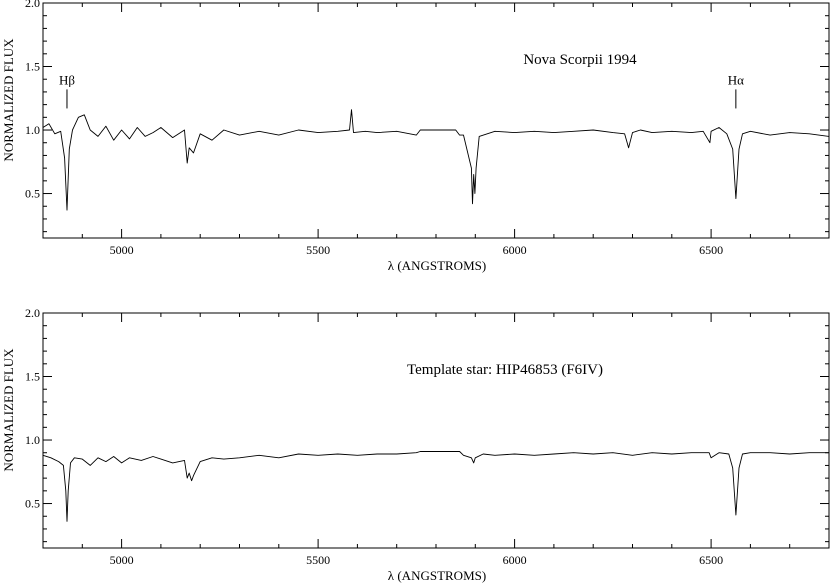 Image resolution: width=830 pixels, height=585 pixels. Describe the element at coordinates (67, 79) in the screenshot. I see `line-marker-label: Hβ` at that location.